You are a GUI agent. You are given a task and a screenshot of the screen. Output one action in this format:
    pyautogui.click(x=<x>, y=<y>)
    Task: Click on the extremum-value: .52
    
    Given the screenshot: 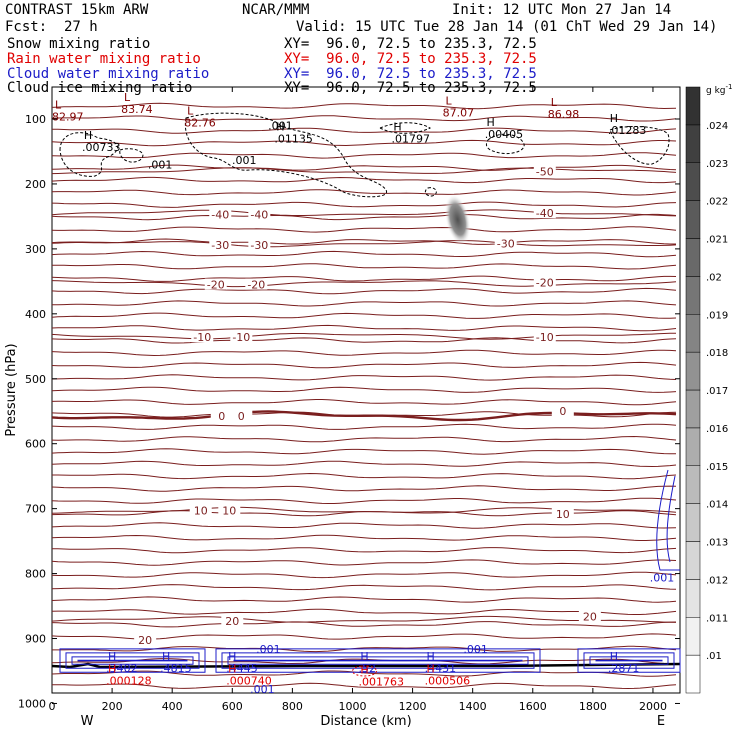 What is the action you would take?
    pyautogui.click(x=367, y=668)
    